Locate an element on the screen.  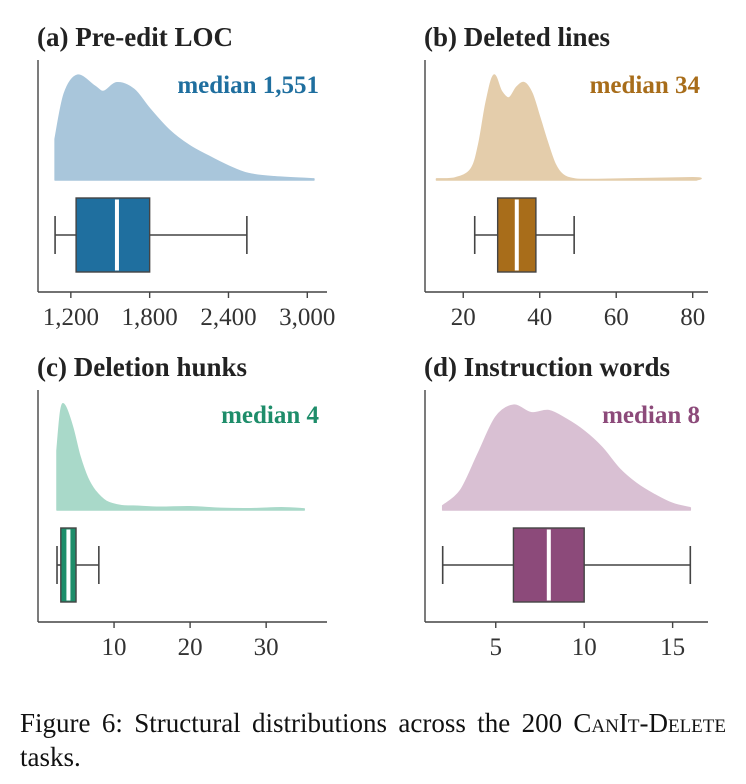
x-tick-label: 40 is located at coordinates (539, 317).